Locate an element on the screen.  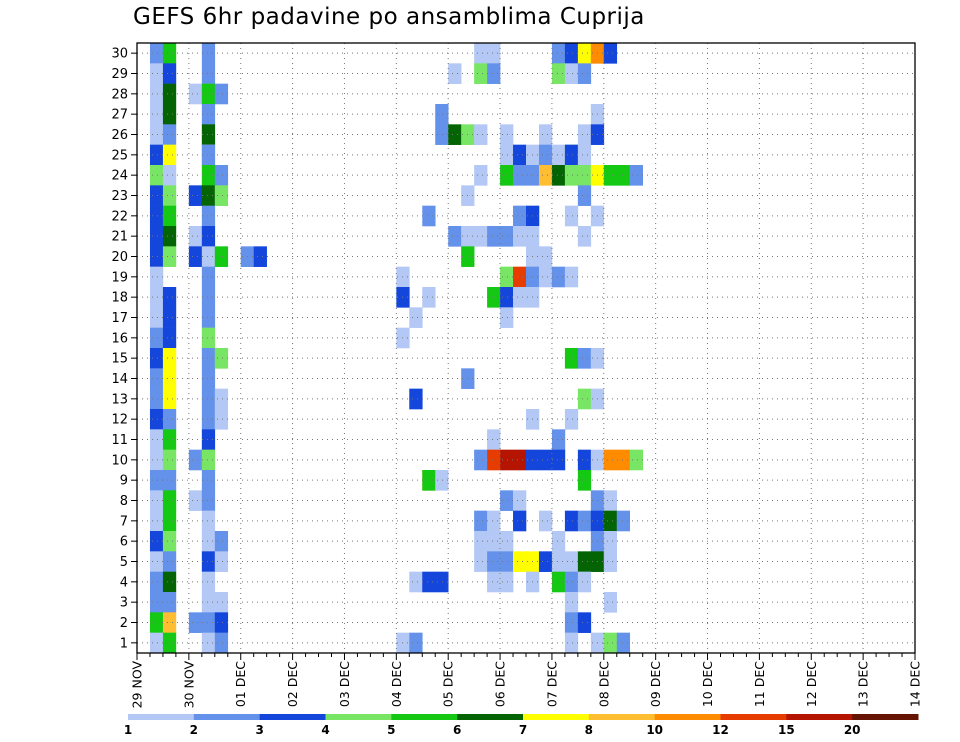
y-tick-label: 12 is located at coordinates (119, 420).